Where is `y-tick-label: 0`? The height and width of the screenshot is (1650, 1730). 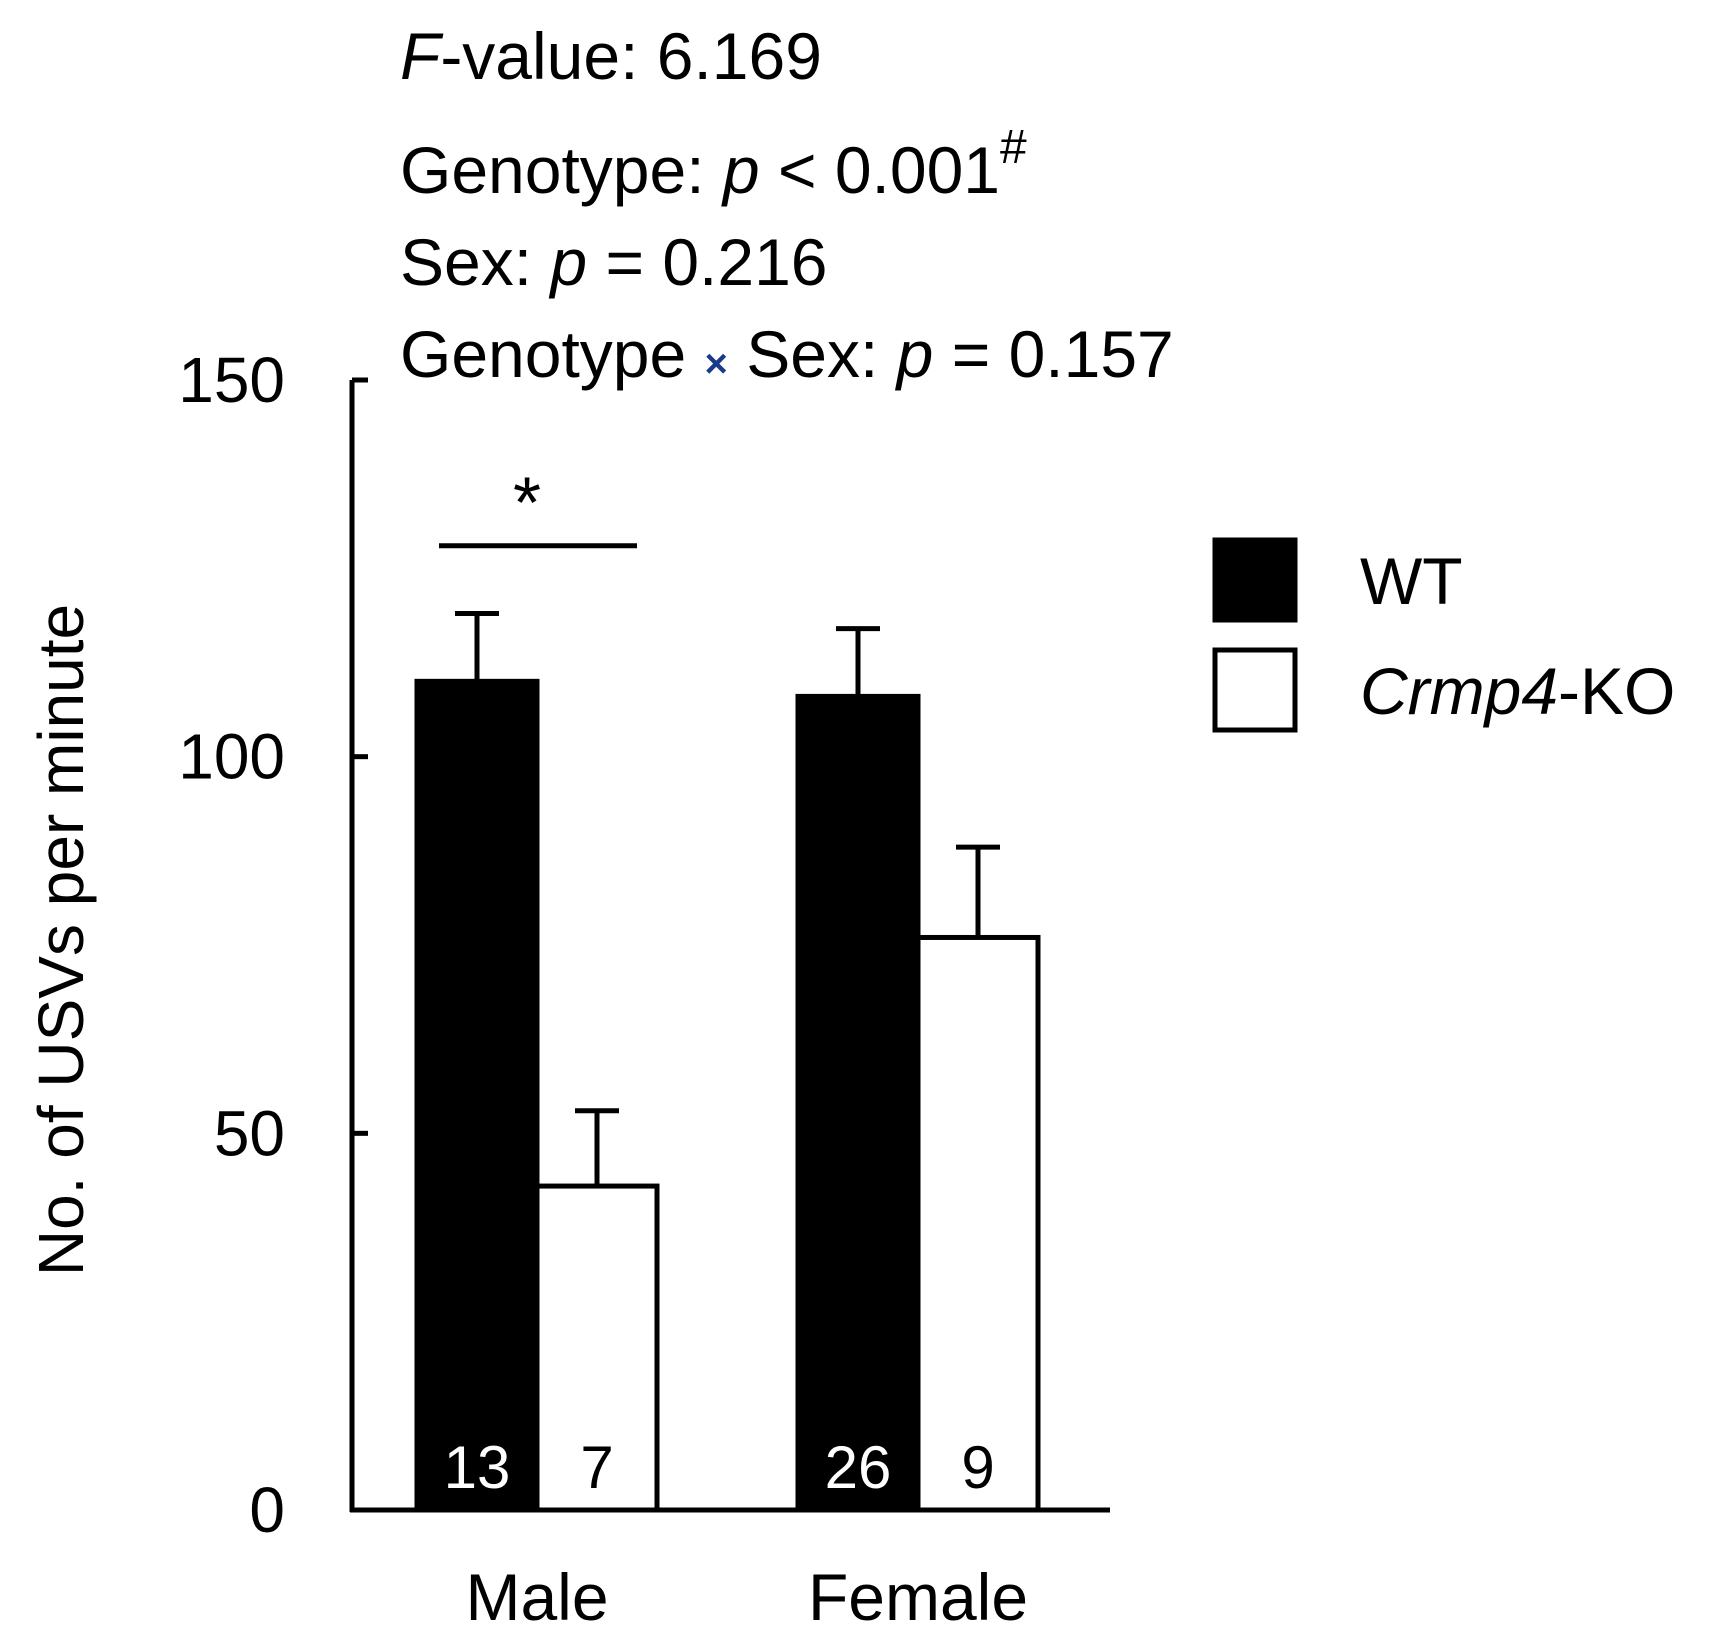 y-tick-label: 0 is located at coordinates (267, 1510).